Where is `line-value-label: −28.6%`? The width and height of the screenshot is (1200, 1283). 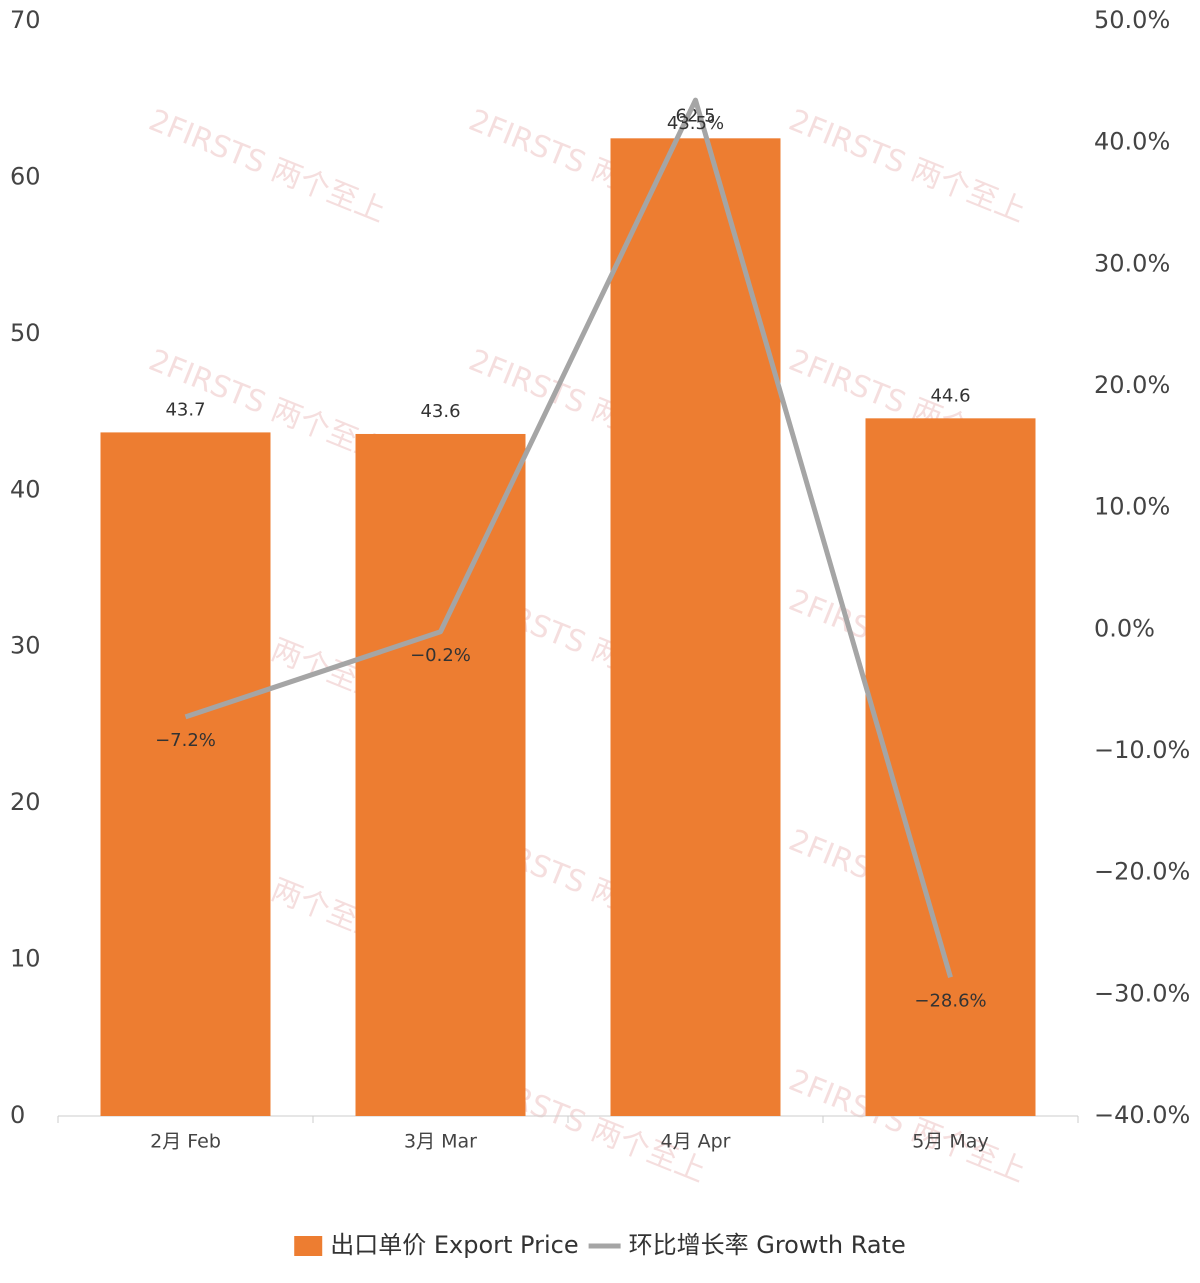 line-value-label: −28.6% is located at coordinates (950, 1000).